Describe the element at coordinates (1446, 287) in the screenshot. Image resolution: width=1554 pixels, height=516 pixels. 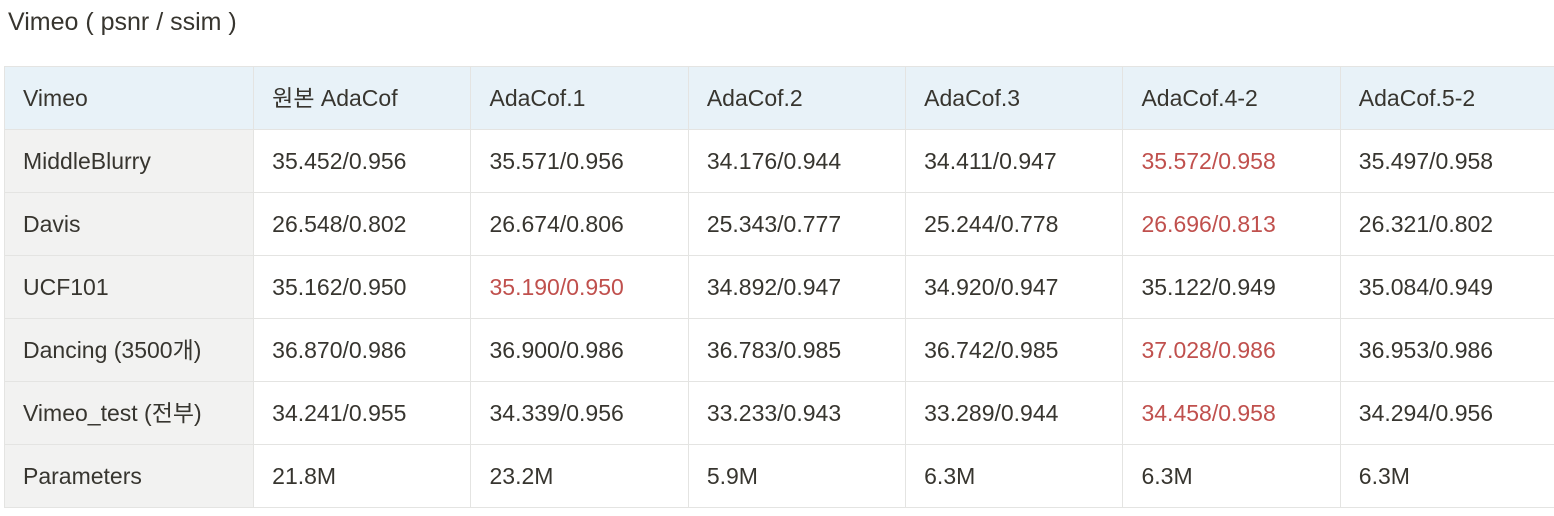
I see `value-cell: 35.084/0.949` at that location.